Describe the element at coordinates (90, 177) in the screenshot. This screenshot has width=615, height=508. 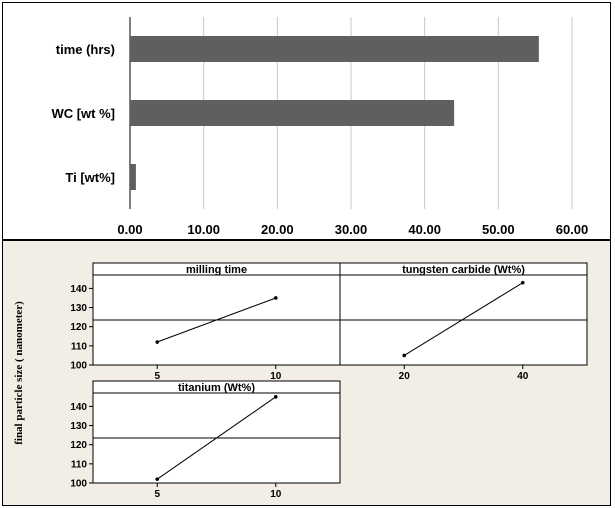
I see `category-label: Ti [wt%]` at that location.